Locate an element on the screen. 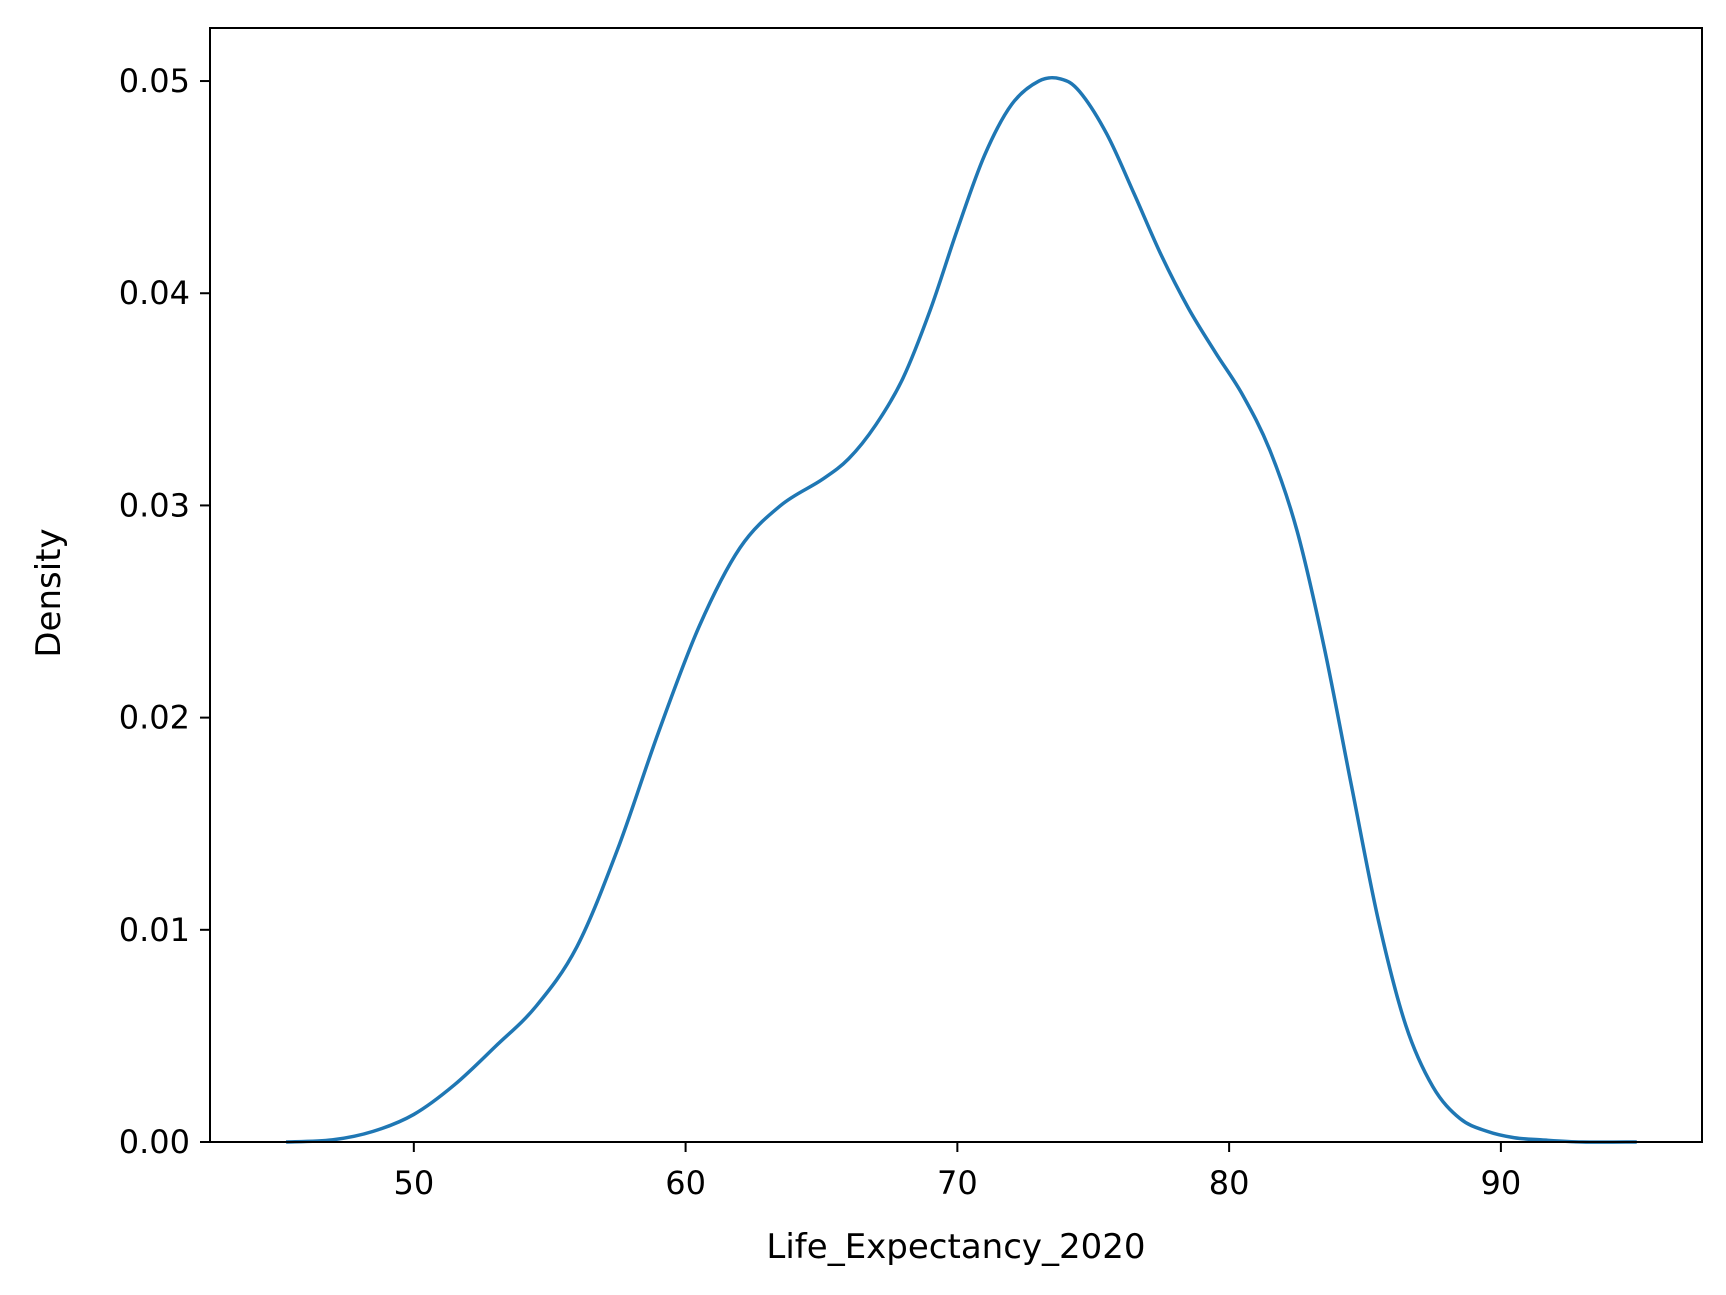 The height and width of the screenshot is (1295, 1726). x-tick-label: 60 is located at coordinates (685, 1183).